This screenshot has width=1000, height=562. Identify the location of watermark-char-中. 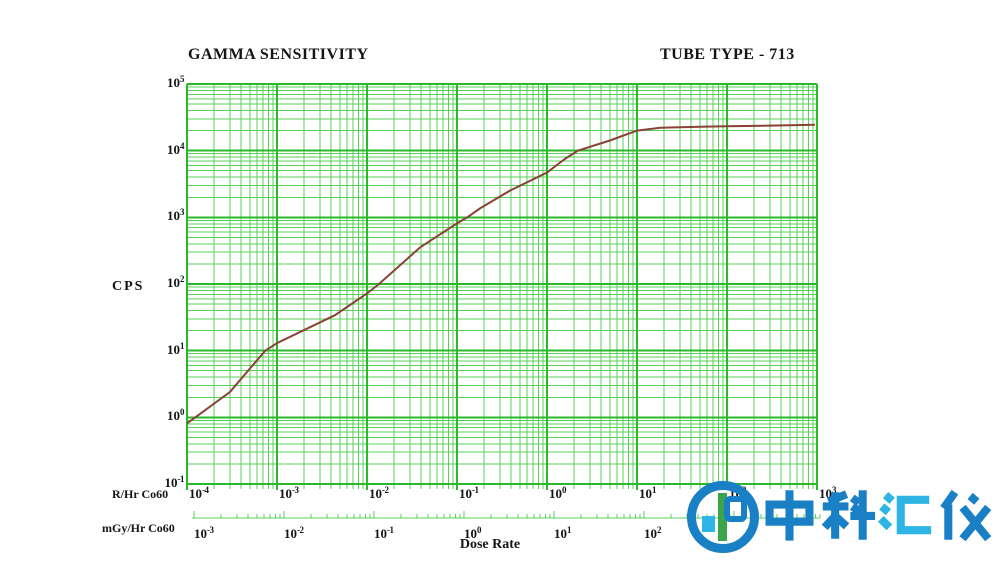
(789, 515).